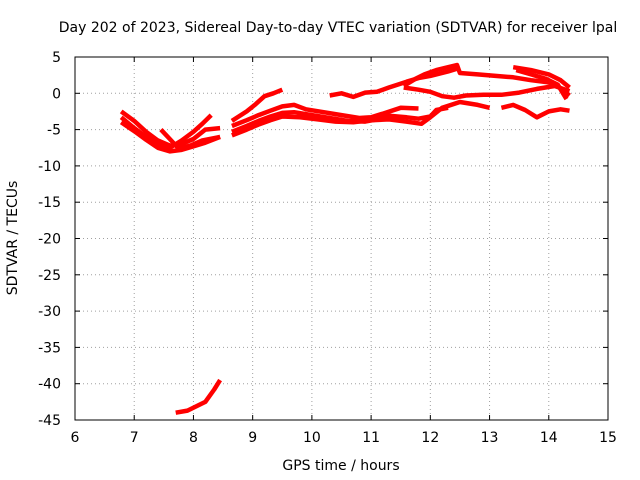 This screenshot has width=640, height=480. What do you see at coordinates (549, 438) in the screenshot?
I see `x-tick-label: 14` at bounding box center [549, 438].